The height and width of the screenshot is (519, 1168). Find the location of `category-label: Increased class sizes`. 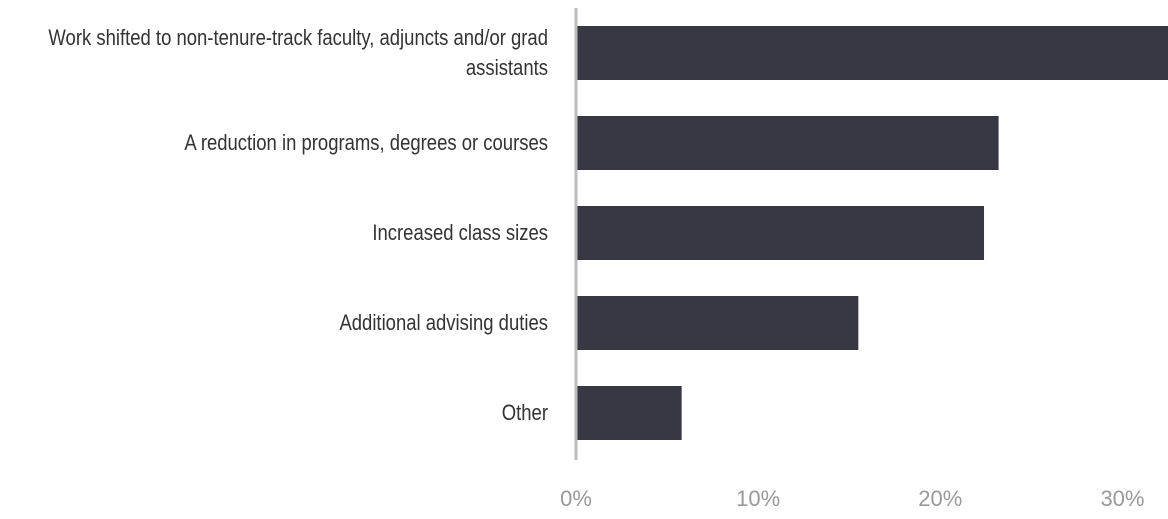

category-label: Increased class sizes is located at coordinates (460, 232).